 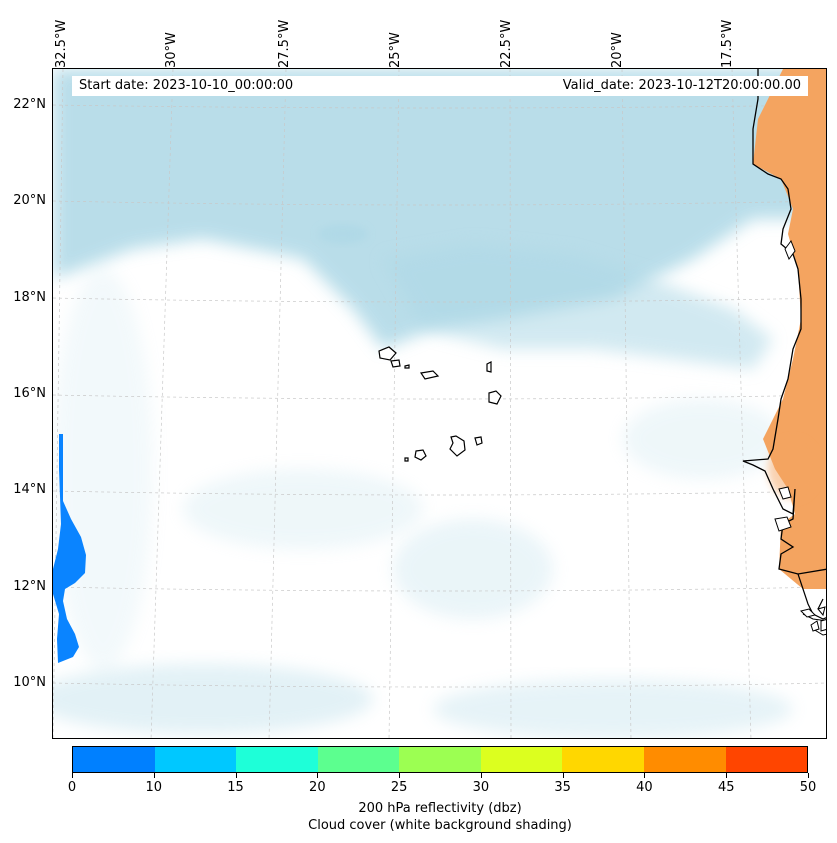 I want to click on colorbar-tick-label: 40, so click(x=644, y=787).